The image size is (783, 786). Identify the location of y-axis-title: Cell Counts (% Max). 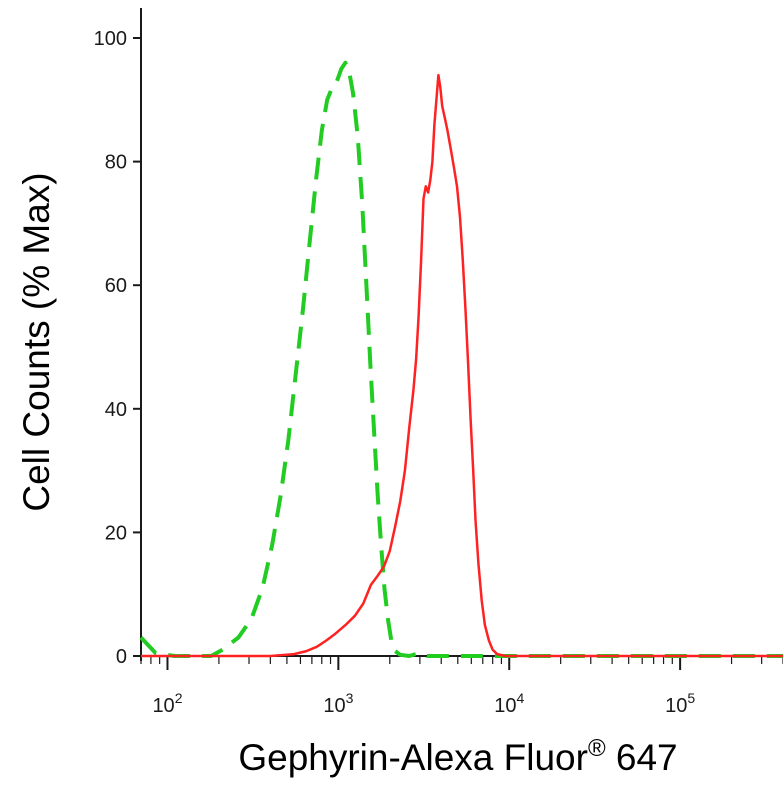
(36, 341).